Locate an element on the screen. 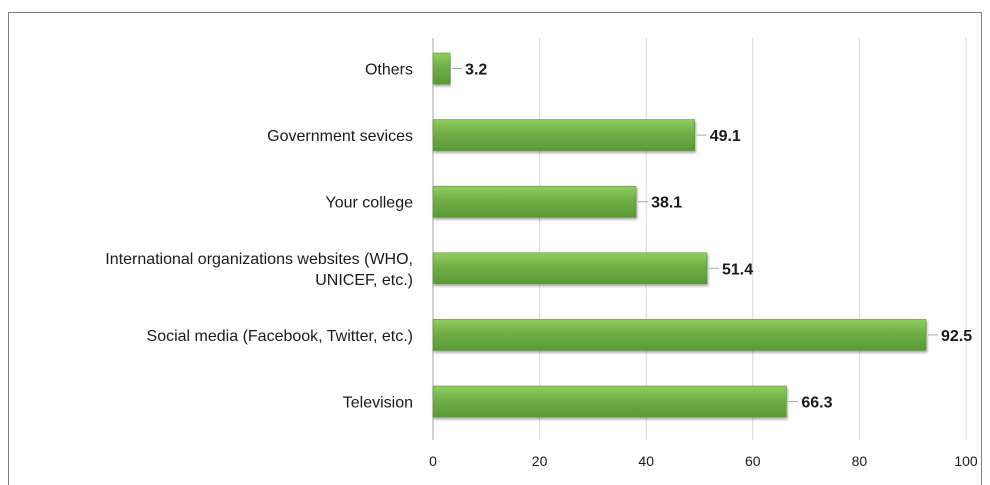 The image size is (990, 485). x-tick-label: 40 is located at coordinates (646, 461).